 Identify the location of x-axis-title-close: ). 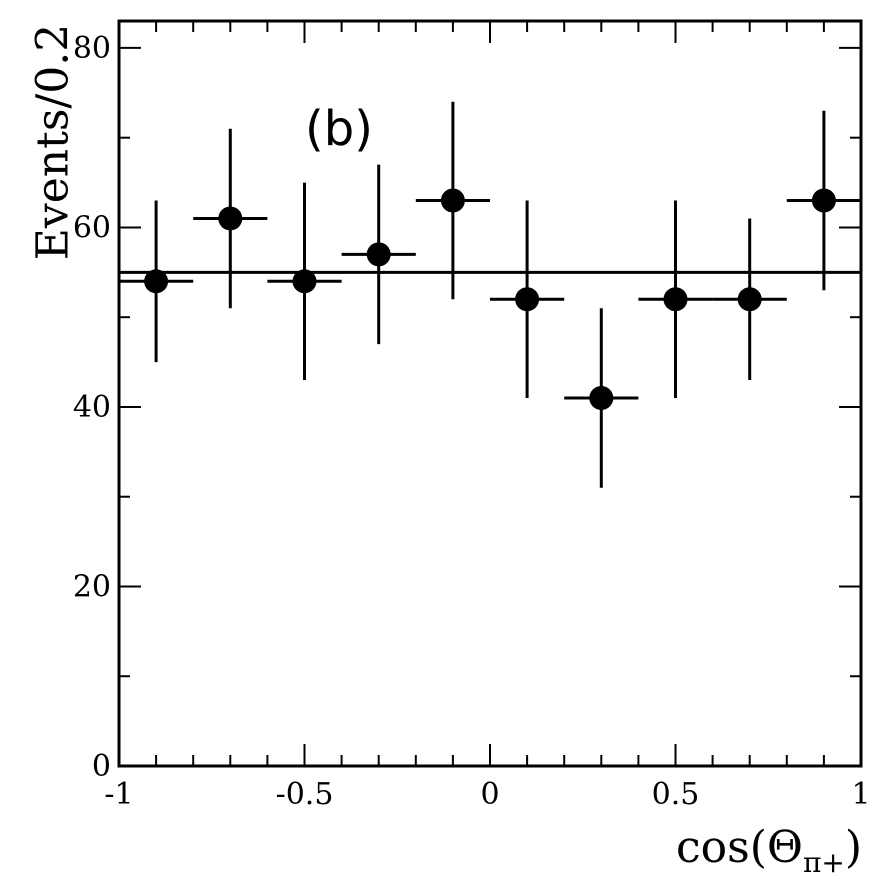
(853, 847).